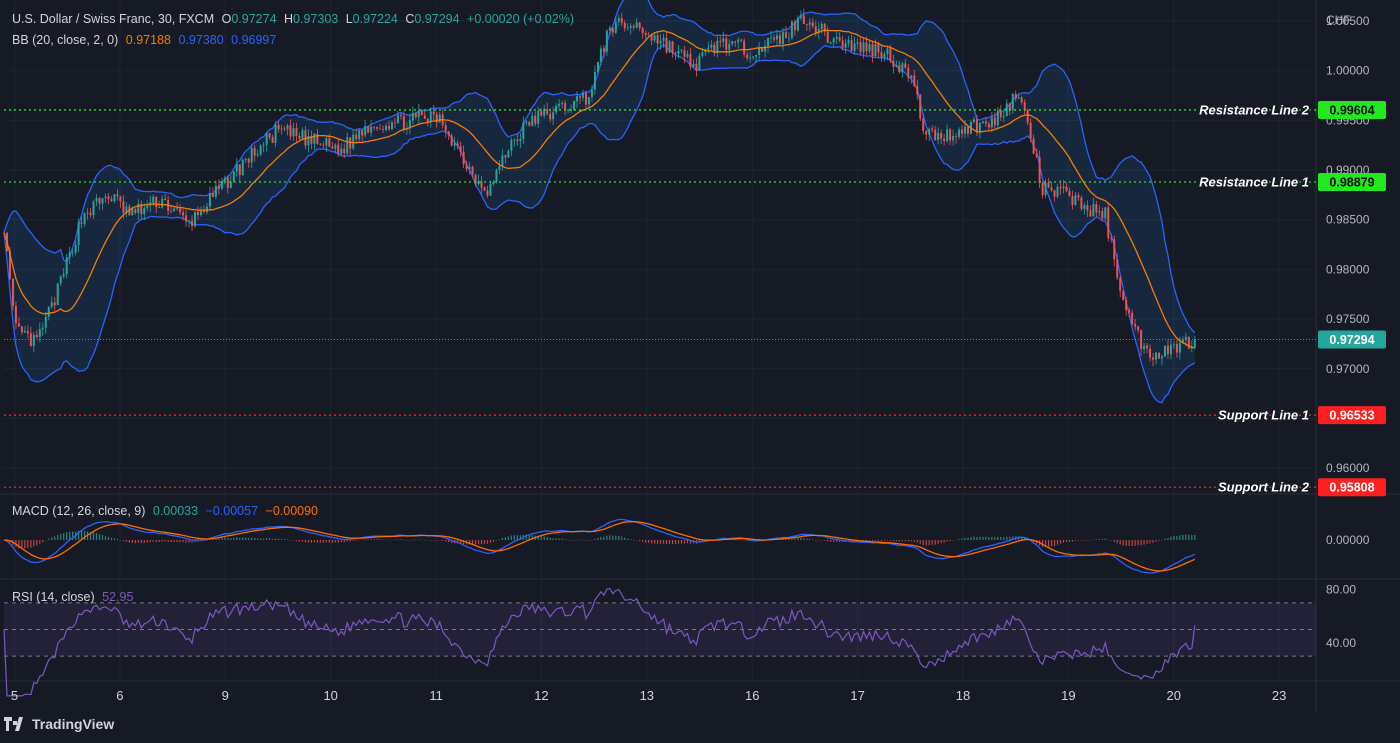 The width and height of the screenshot is (1400, 743). What do you see at coordinates (1263, 415) in the screenshot?
I see `level-line-name: Support Line 1` at bounding box center [1263, 415].